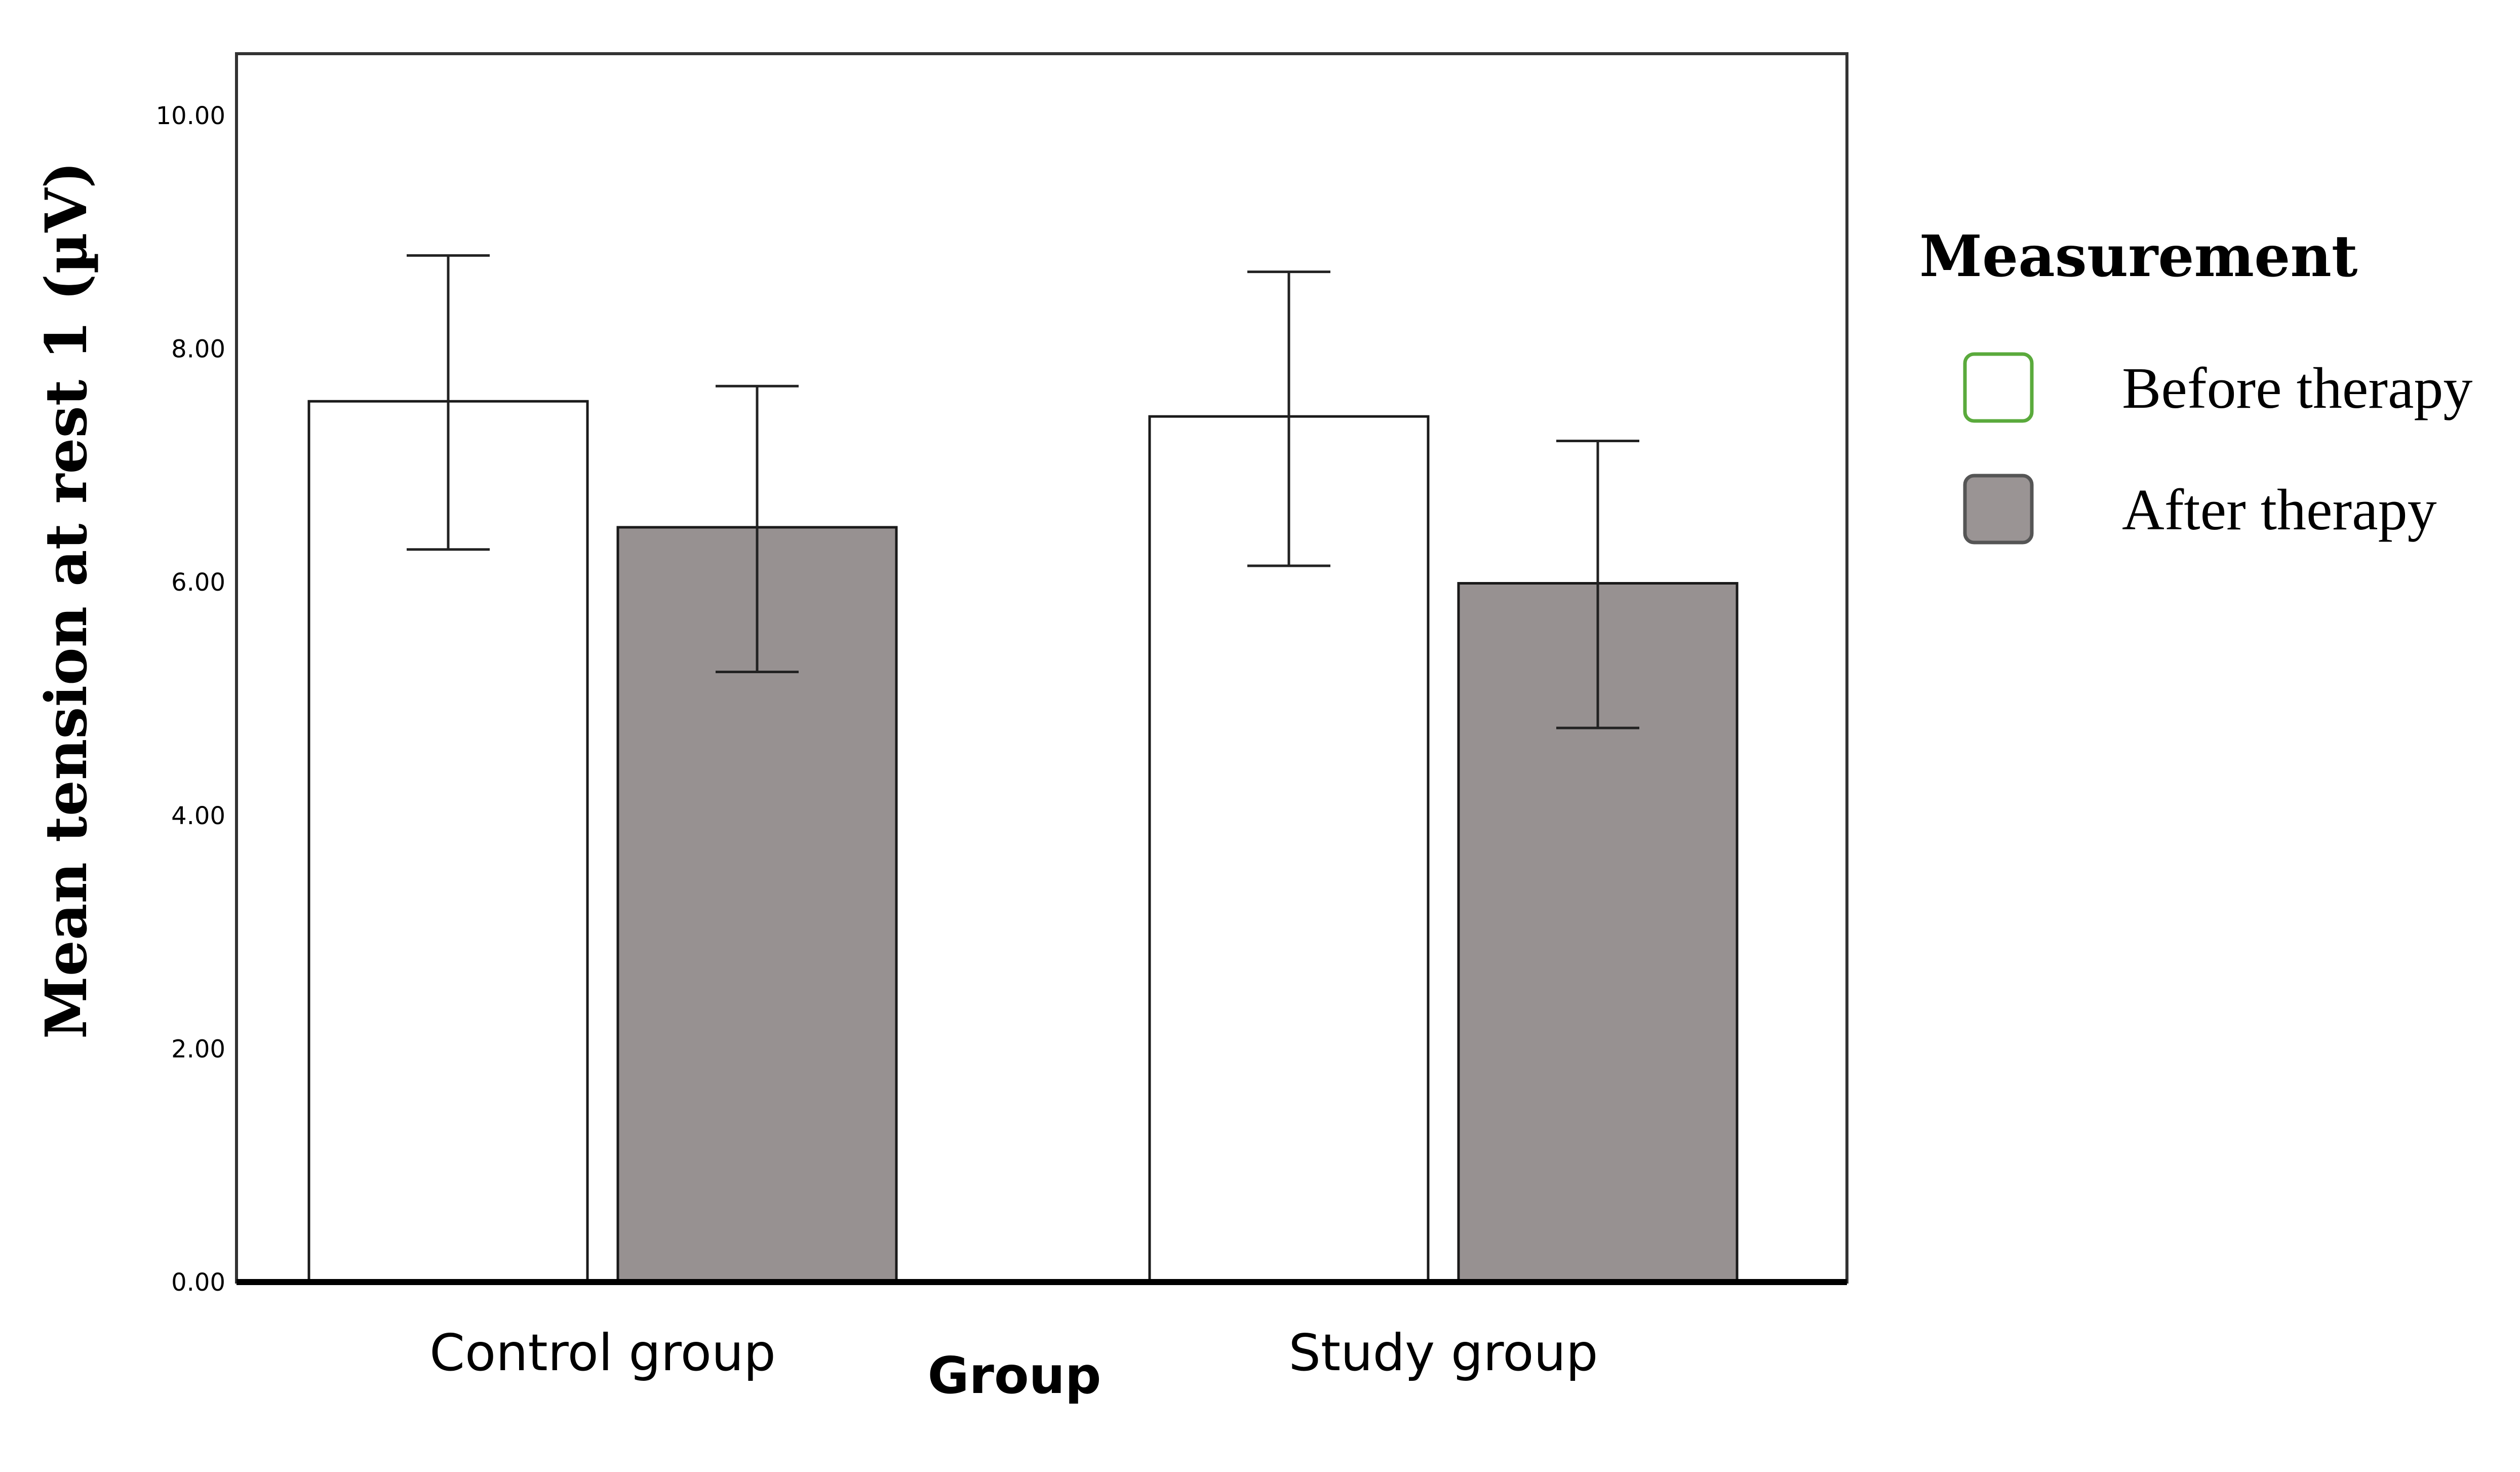  I want to click on legend-label-after: After therapy, so click(2280, 510).